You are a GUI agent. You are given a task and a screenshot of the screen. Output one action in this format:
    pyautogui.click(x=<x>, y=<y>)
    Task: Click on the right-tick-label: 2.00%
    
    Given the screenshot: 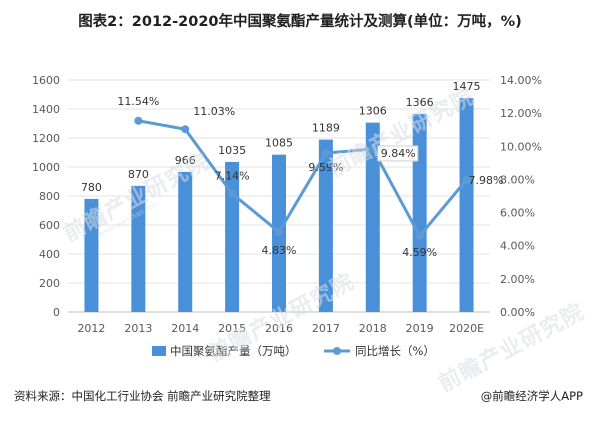 What is the action you would take?
    pyautogui.click(x=517, y=279)
    